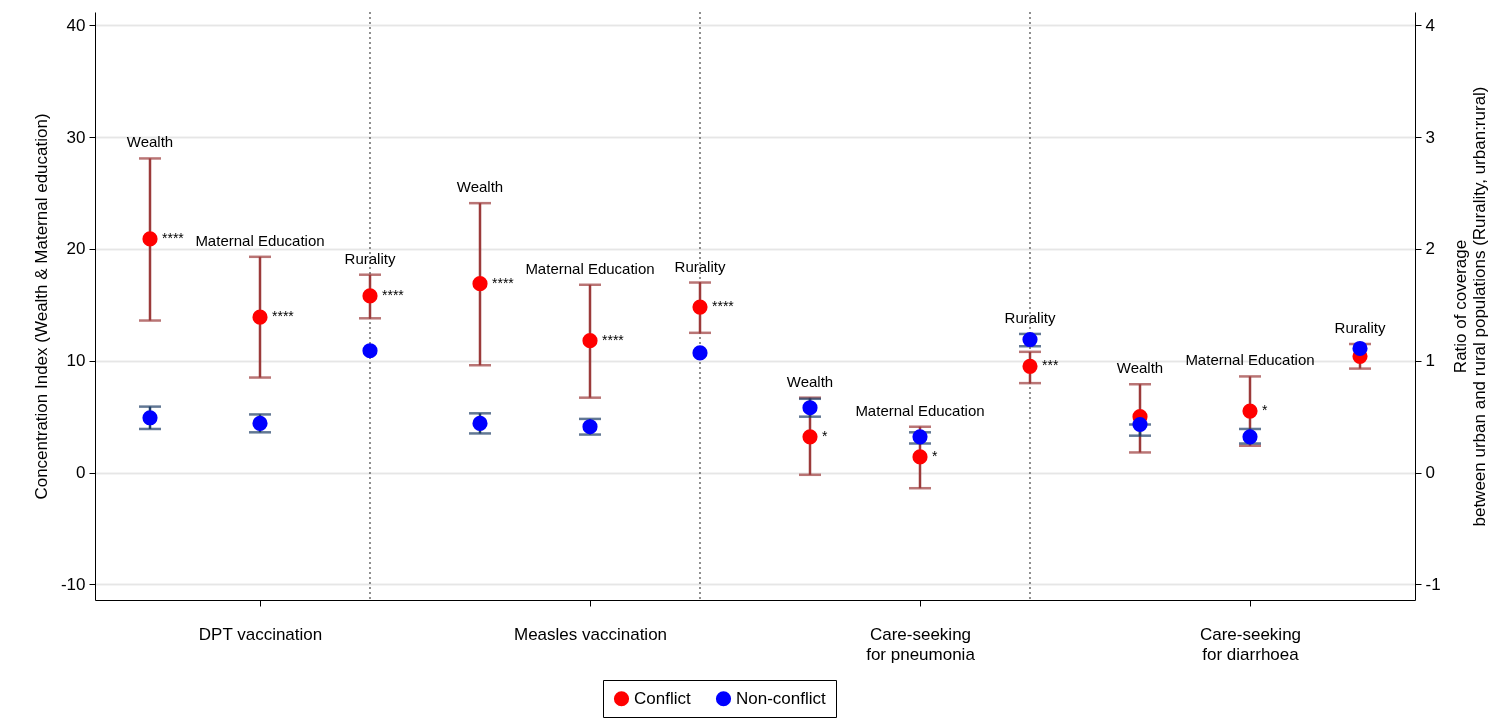 Image resolution: width=1509 pixels, height=721 pixels. What do you see at coordinates (1430, 473) in the screenshot?
I see `y2-tick-label: 0` at bounding box center [1430, 473].